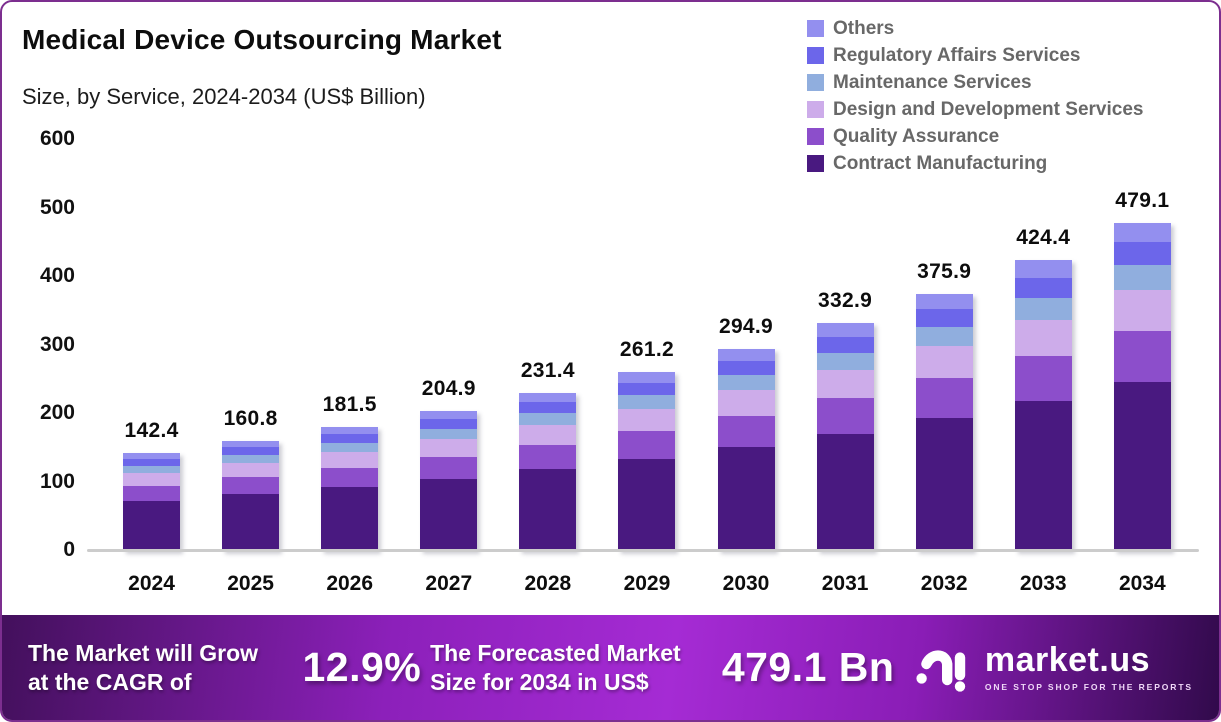  What do you see at coordinates (845, 583) in the screenshot?
I see `x-tick-label-2031: 2031` at bounding box center [845, 583].